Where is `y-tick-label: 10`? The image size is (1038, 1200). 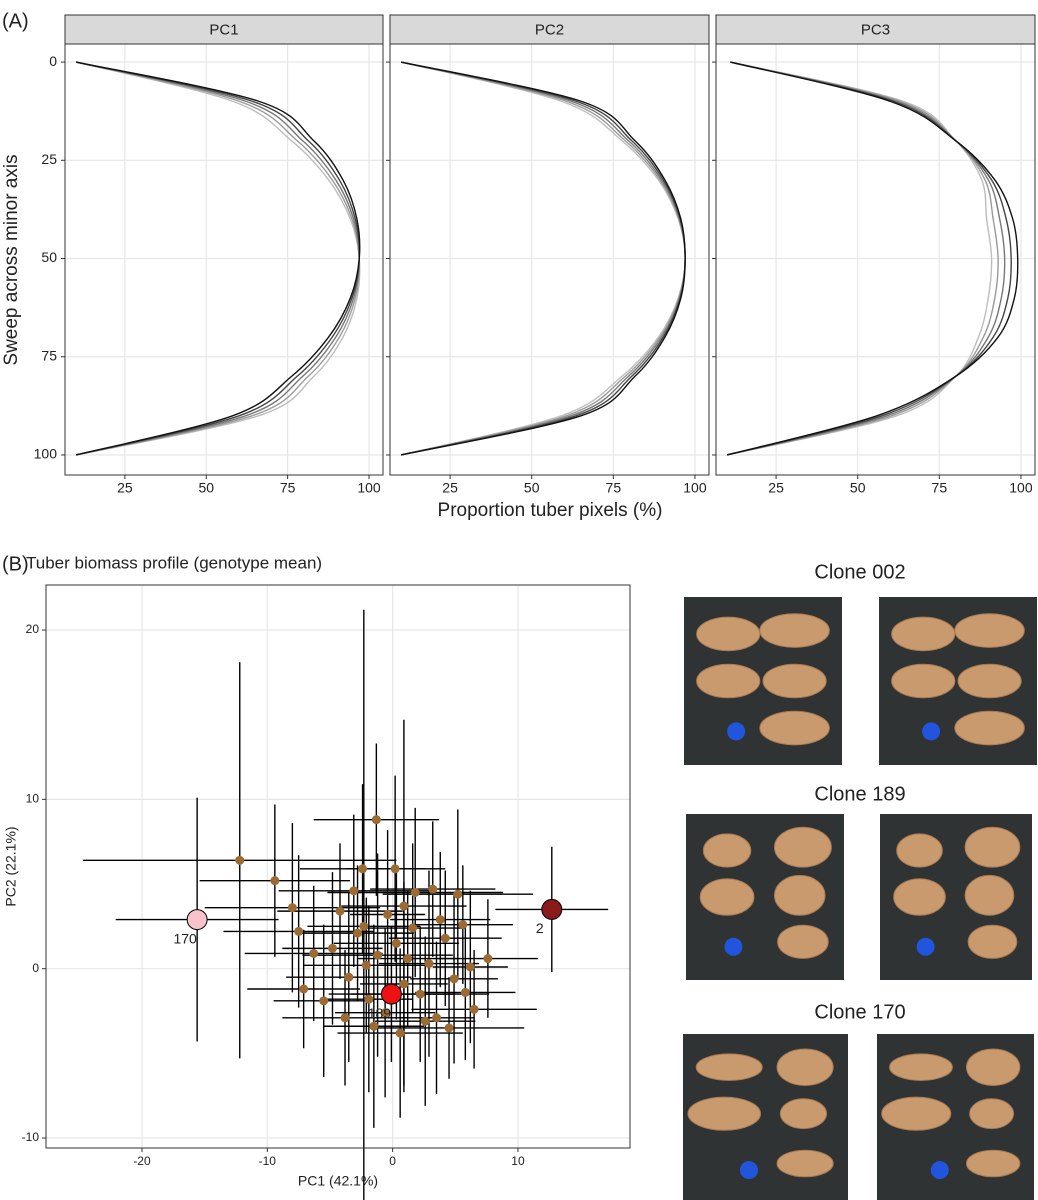 y-tick-label: 10 is located at coordinates (33, 799).